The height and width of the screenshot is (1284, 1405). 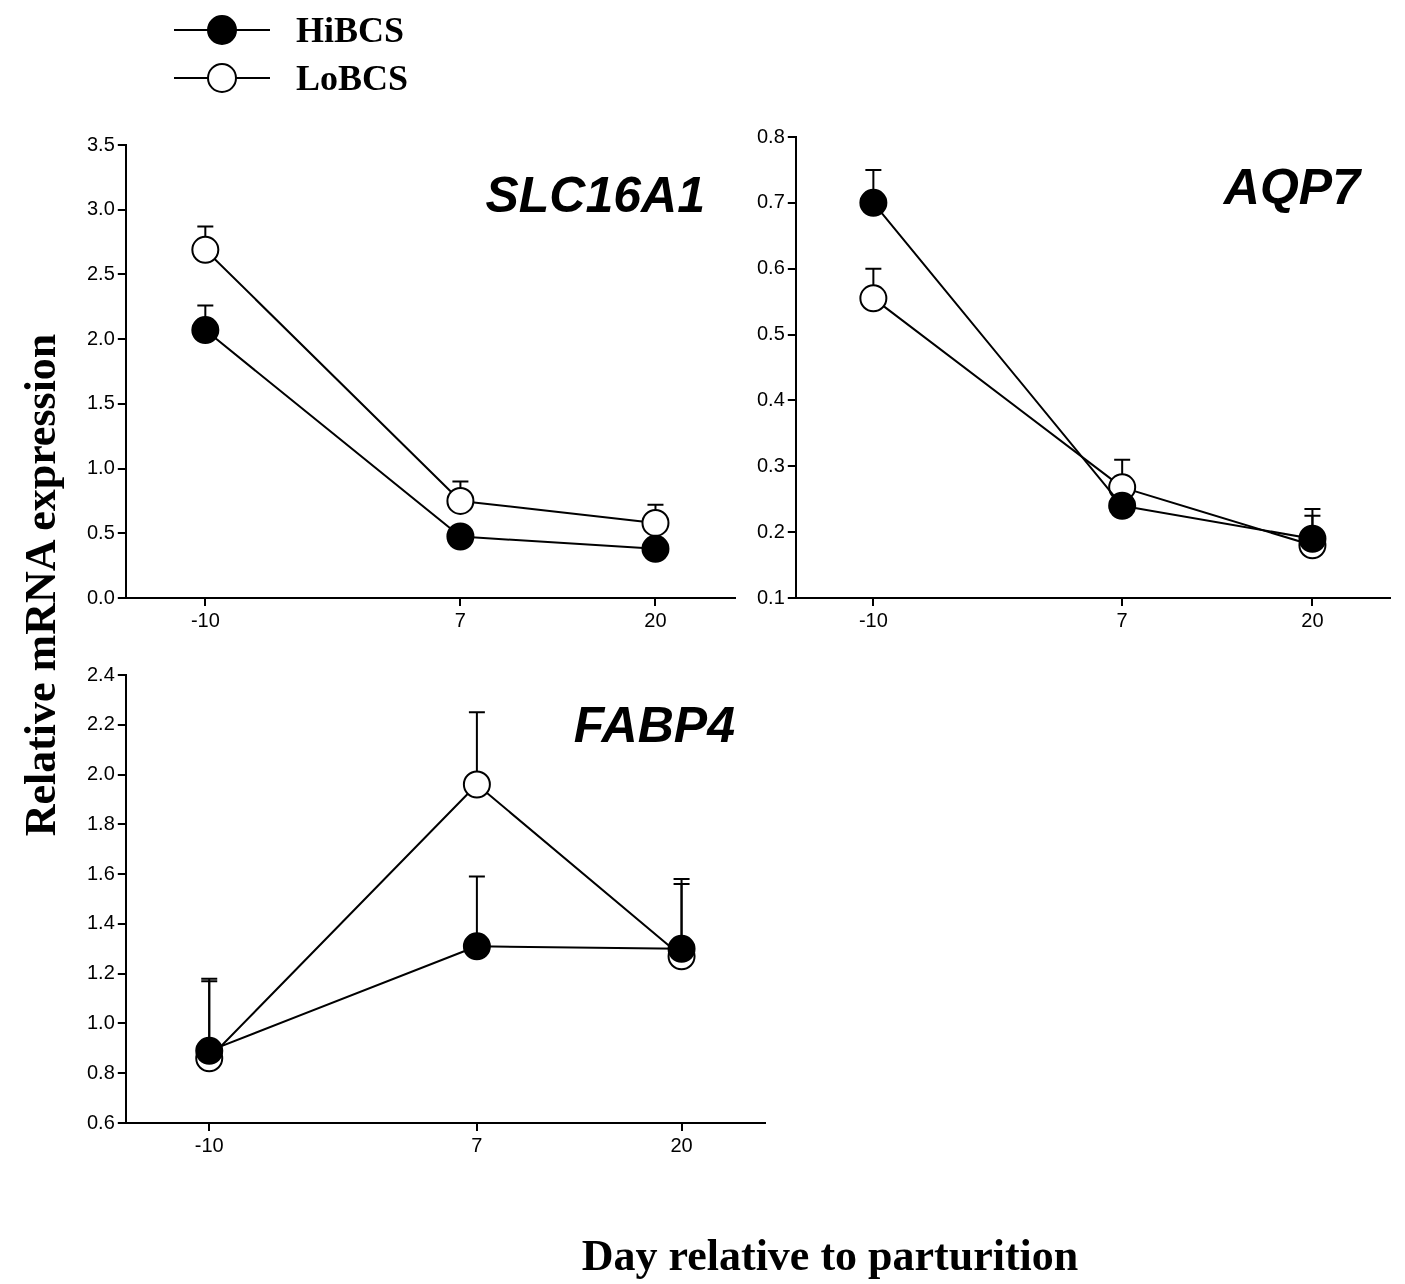 I want to click on chart-title: AQP7, so click(x=1292, y=186).